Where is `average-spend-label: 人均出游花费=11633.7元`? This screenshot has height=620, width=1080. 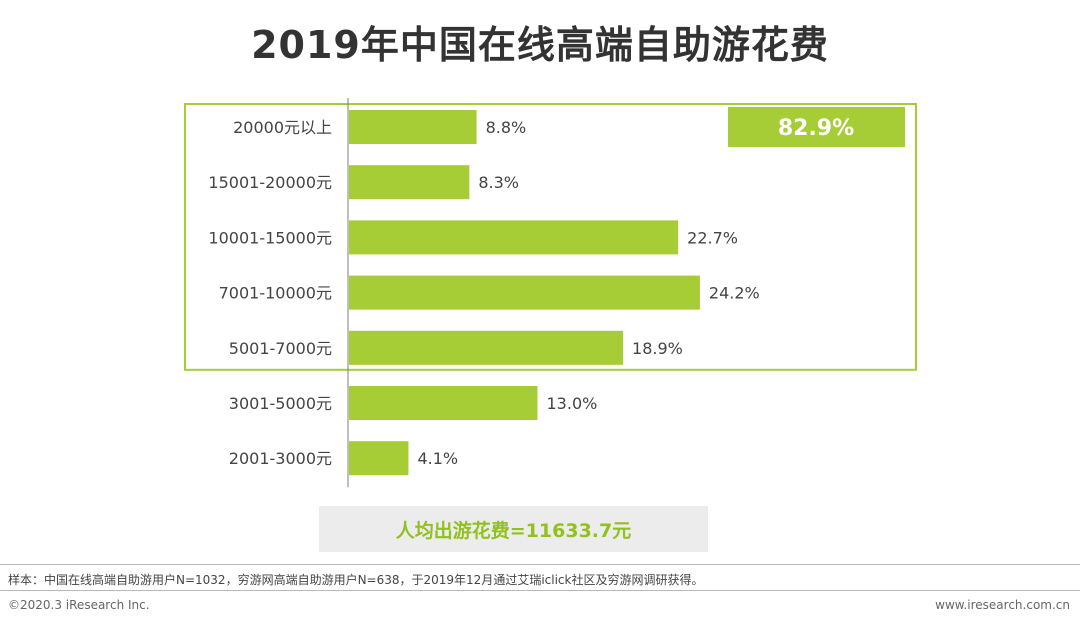 average-spend-label: 人均出游花费=11633.7元 is located at coordinates (513, 530).